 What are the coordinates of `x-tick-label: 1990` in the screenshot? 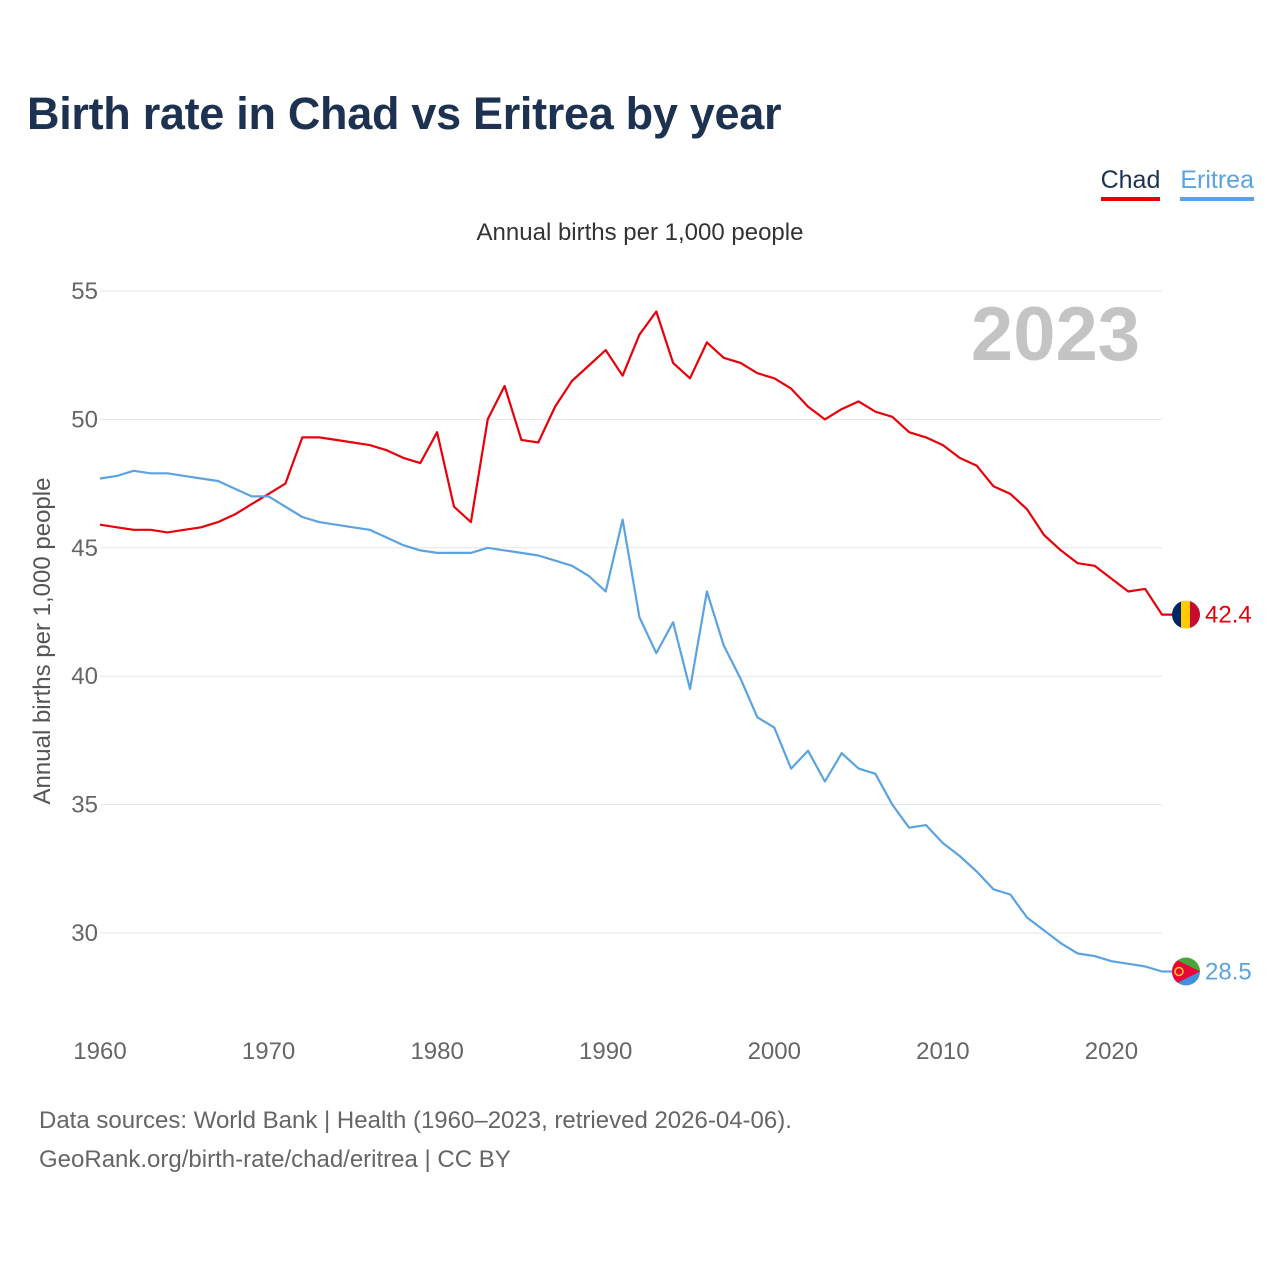 It's located at (605, 1051).